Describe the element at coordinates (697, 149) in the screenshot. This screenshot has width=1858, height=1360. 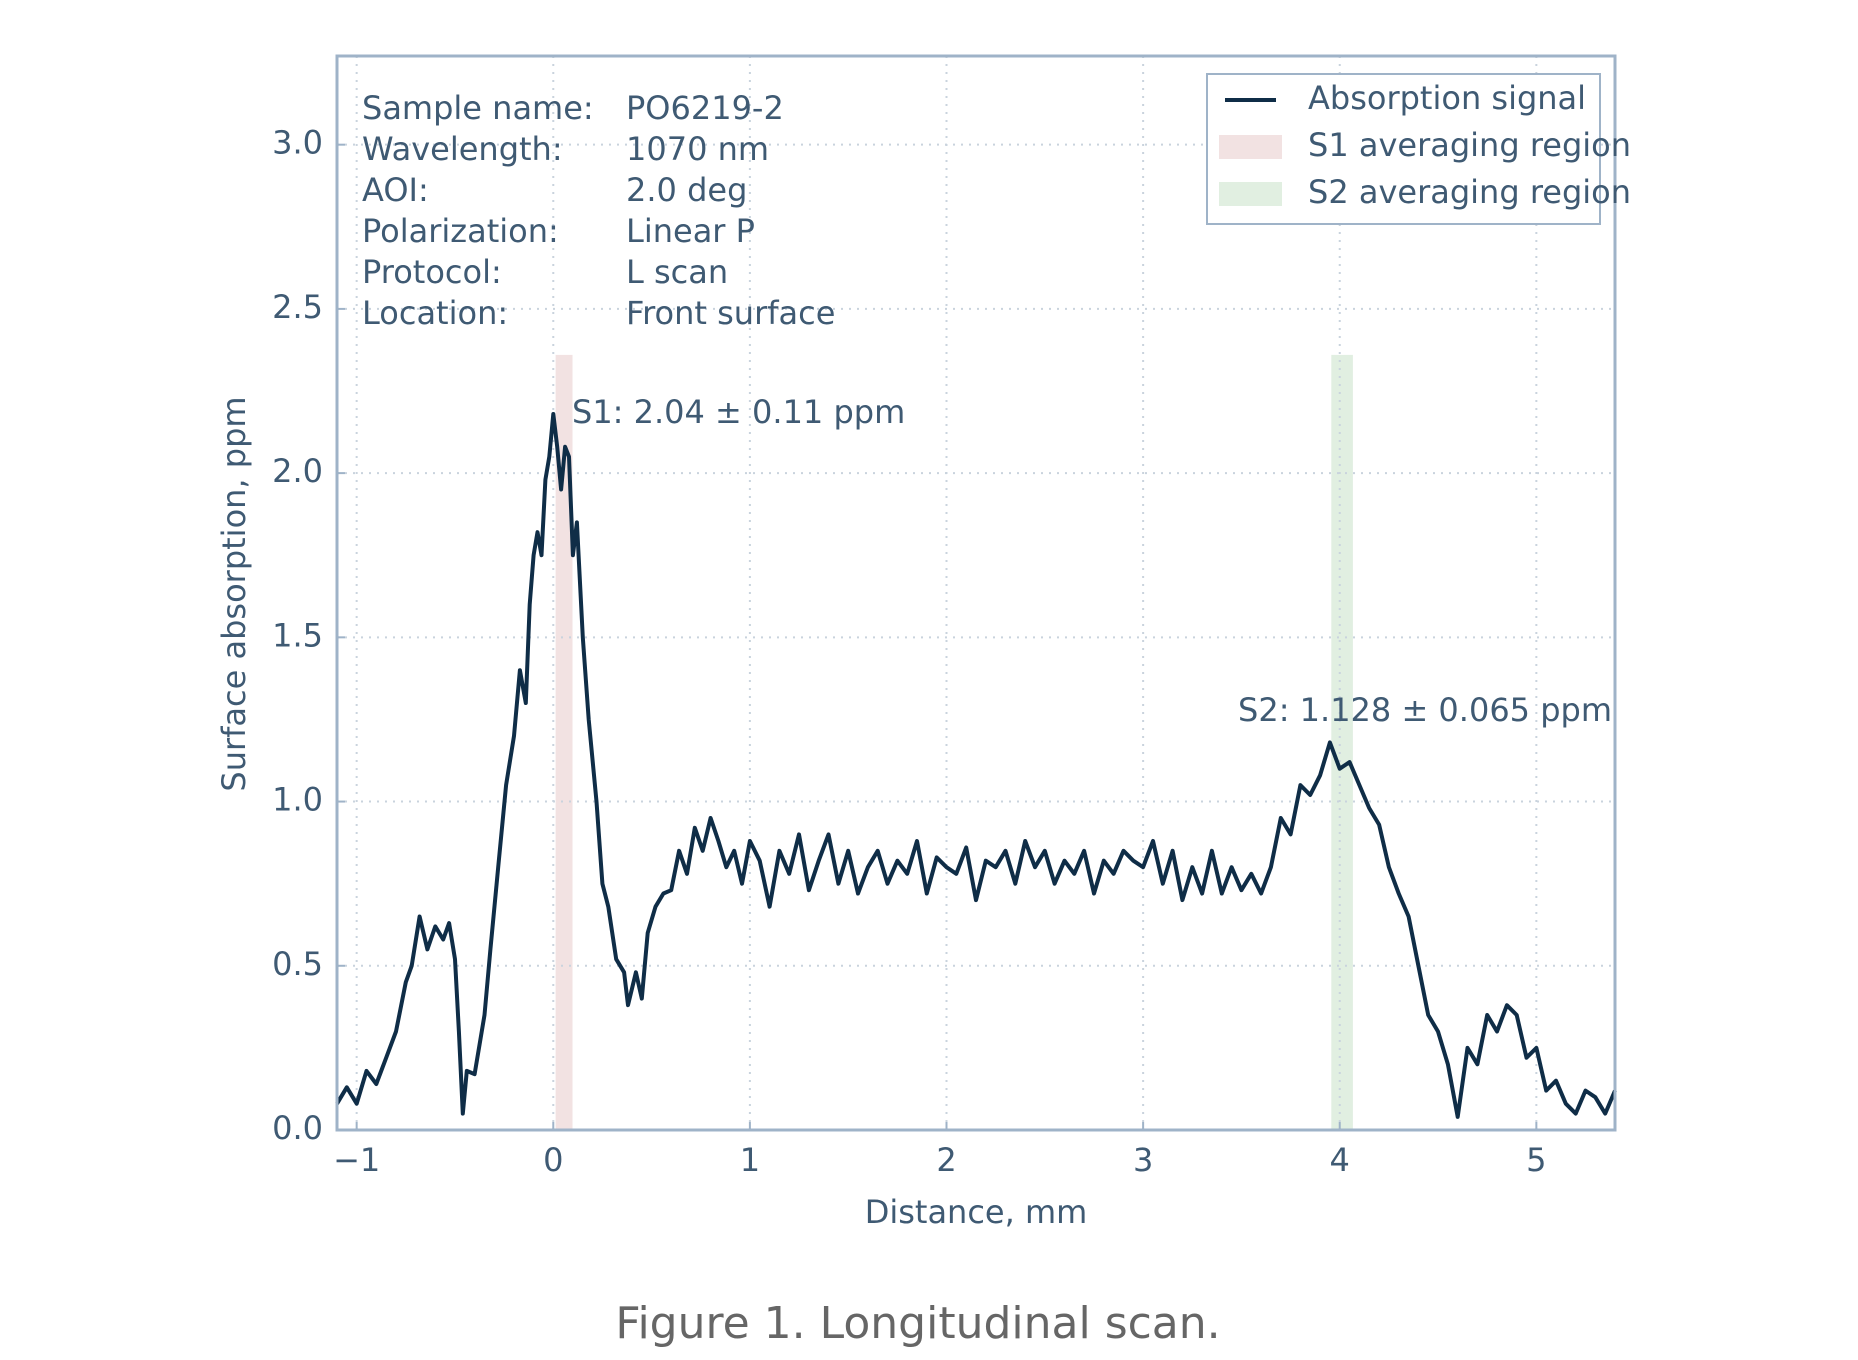
I see `info-value: 1070 nm` at that location.